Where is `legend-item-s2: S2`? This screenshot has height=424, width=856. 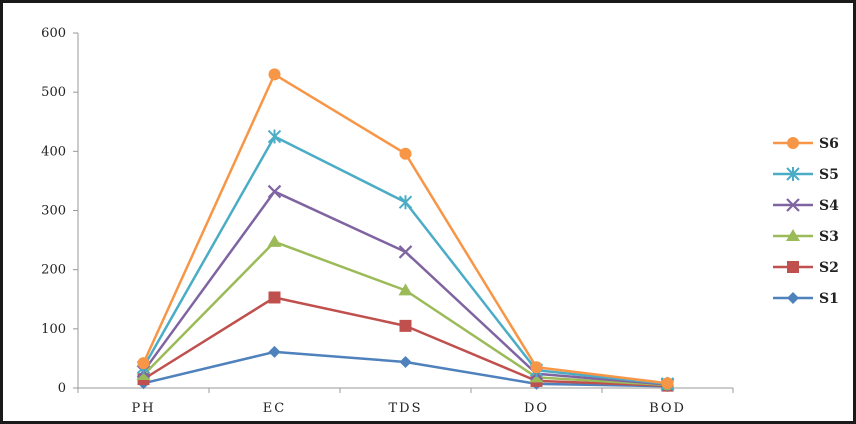 legend-item-s2: S2 is located at coordinates (806, 268).